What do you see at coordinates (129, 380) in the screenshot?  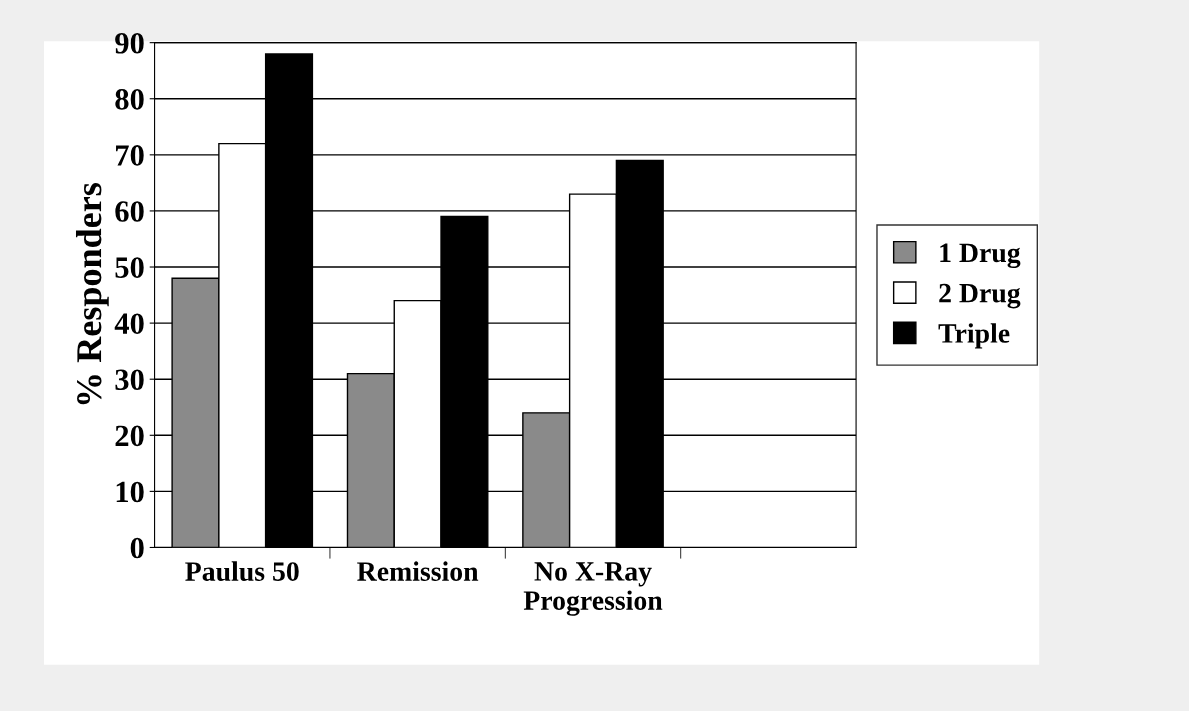 I see `y-tick-label: 30` at bounding box center [129, 380].